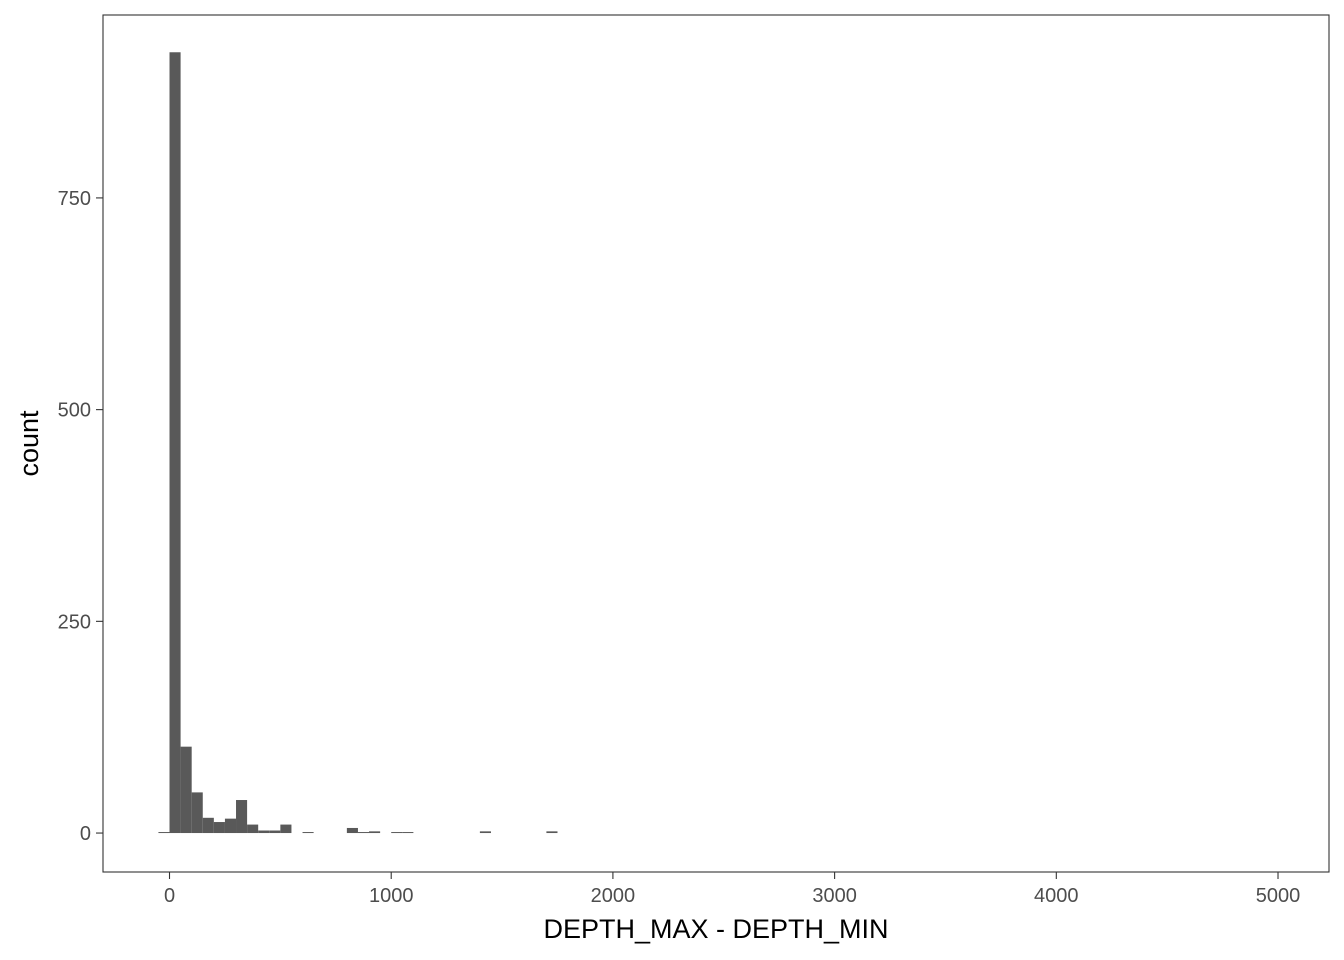 Image resolution: width=1344 pixels, height=960 pixels. I want to click on x-tick-label: 3000, so click(834, 896).